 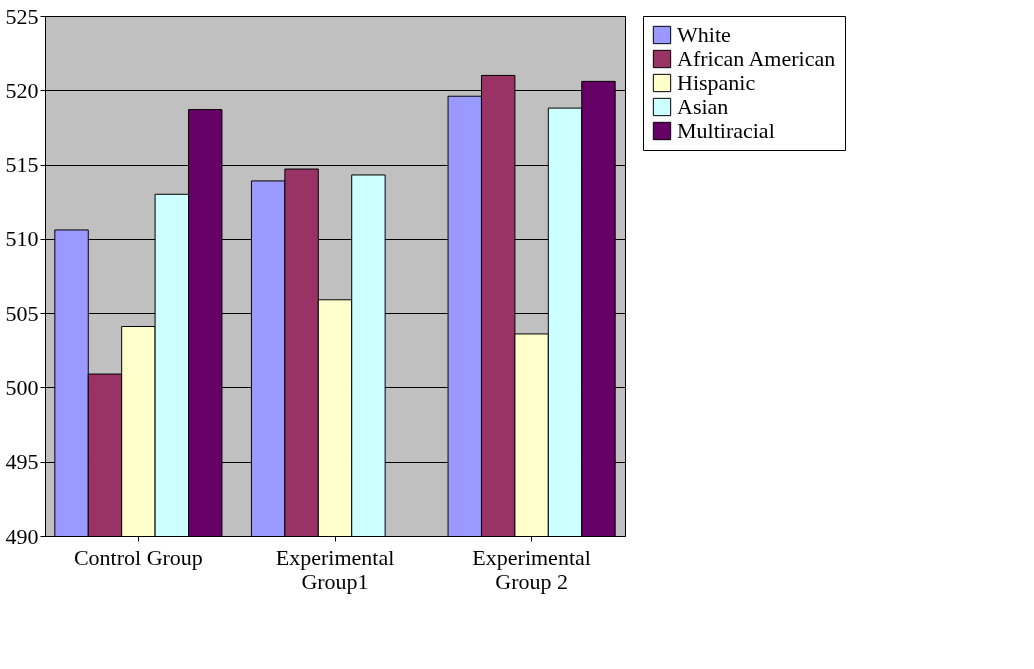 I want to click on y-tick-label: 505, so click(x=22, y=313).